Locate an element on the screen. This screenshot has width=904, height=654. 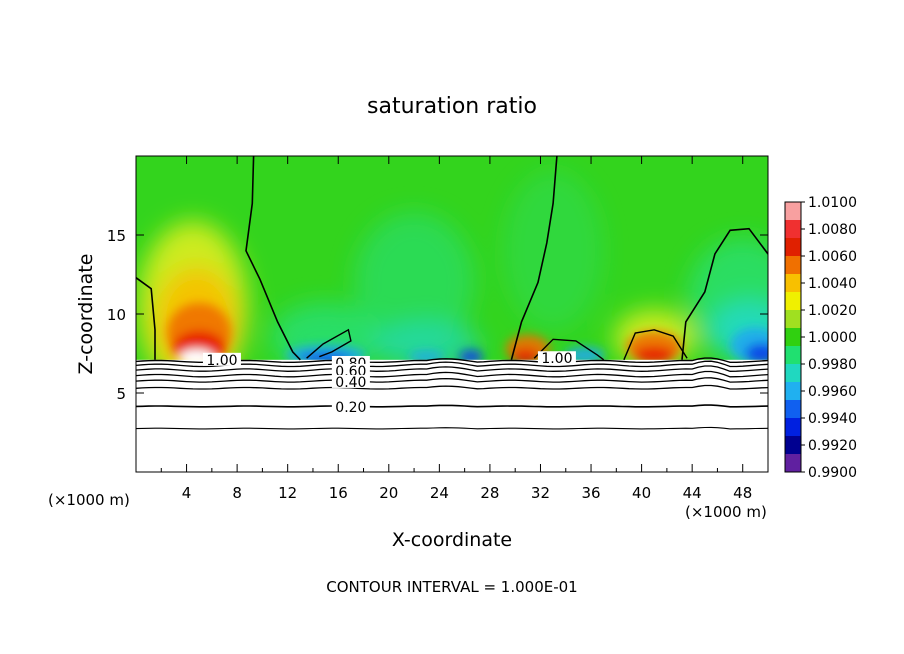
x-tick-label: 36 is located at coordinates (590, 493).